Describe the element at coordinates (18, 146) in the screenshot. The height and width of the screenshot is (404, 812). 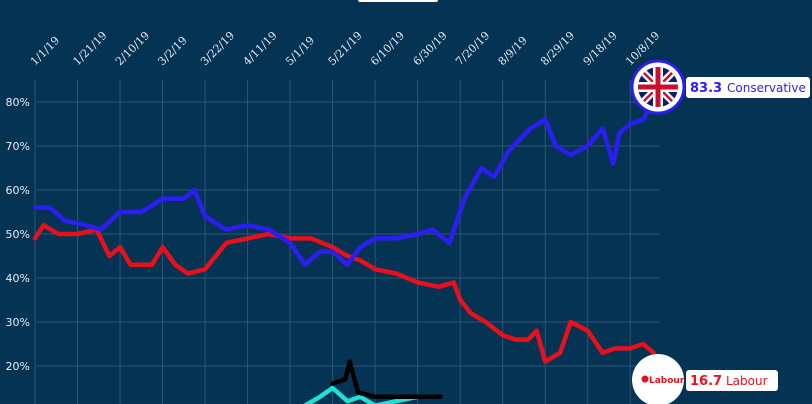
I see `y-tick-label: 70%` at that location.